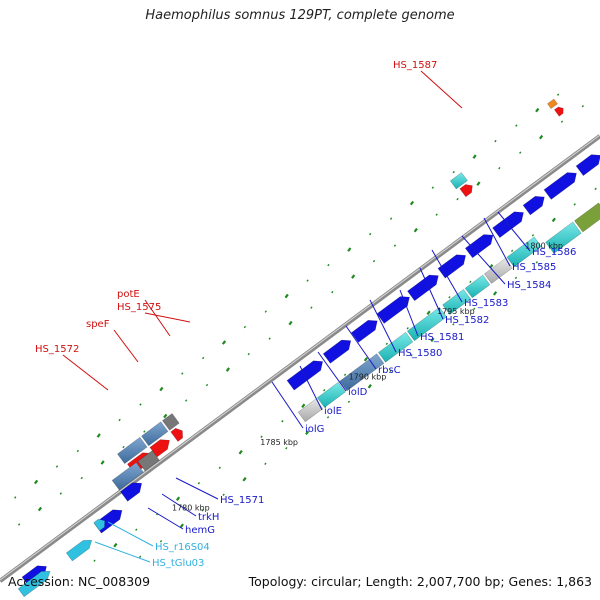  What do you see at coordinates (242, 500) in the screenshot?
I see `gene-label-HS_1571: HS_1571` at bounding box center [242, 500].